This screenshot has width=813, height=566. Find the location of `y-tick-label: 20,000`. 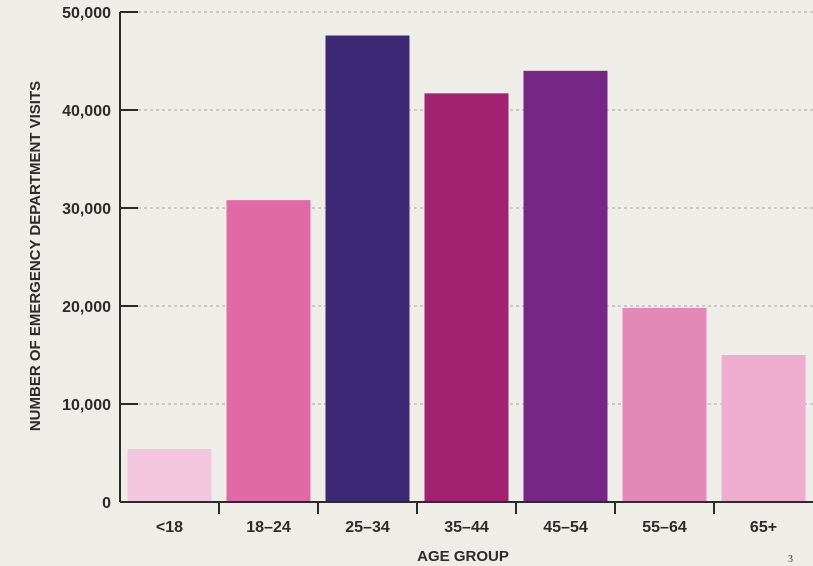

y-tick-label: 20,000 is located at coordinates (86, 307).